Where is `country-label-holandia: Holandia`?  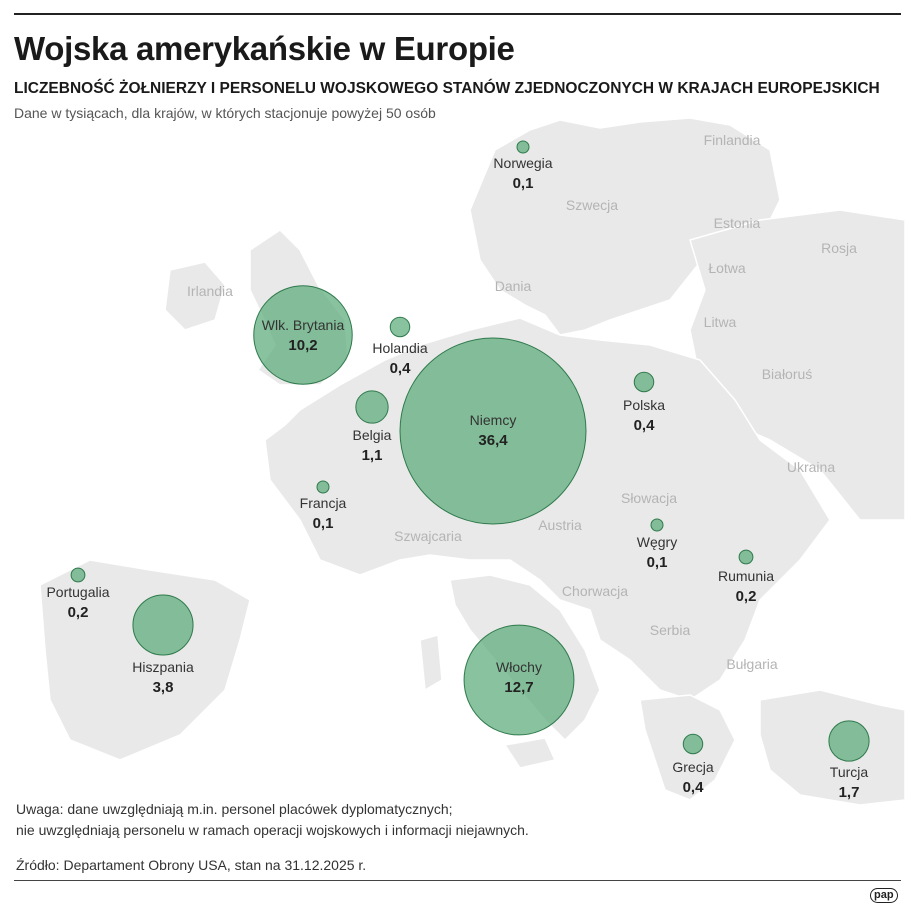
country-label-holandia: Holandia is located at coordinates (399, 348).